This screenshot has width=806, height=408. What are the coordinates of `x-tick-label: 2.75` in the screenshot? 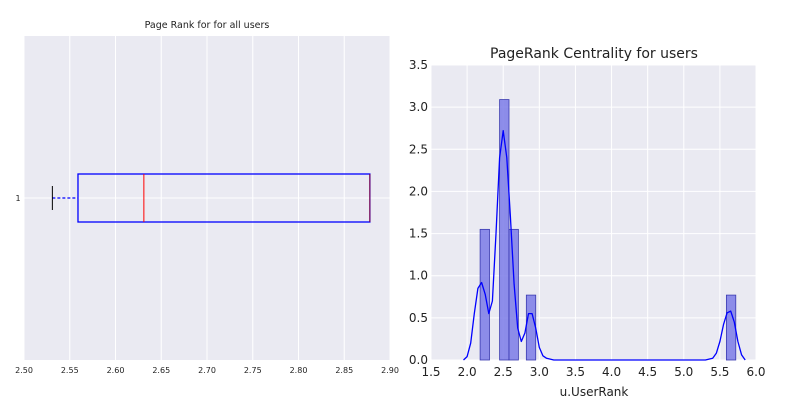 It's located at (253, 370).